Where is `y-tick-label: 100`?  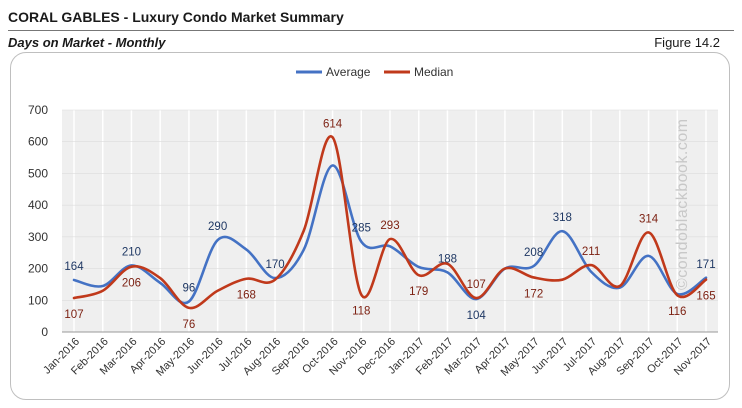
y-tick-label: 100 is located at coordinates (38, 300).